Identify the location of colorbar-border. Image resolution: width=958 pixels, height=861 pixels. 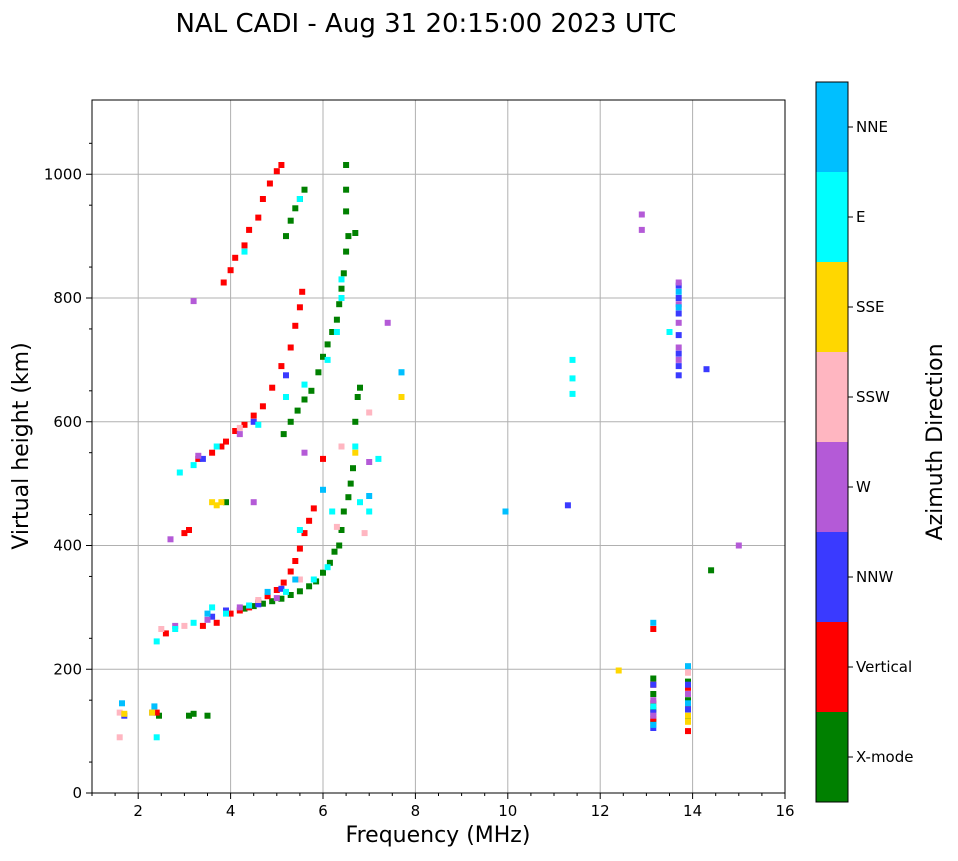
(832, 442).